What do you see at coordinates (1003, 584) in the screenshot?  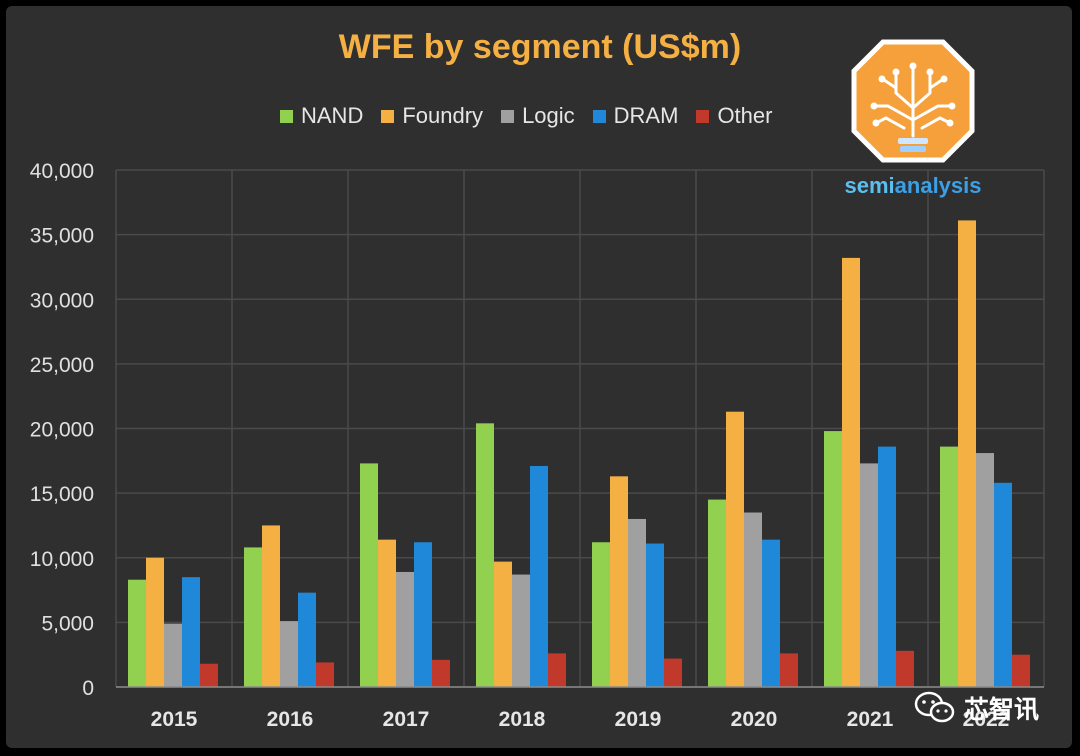 I see `bar-dram-2022` at bounding box center [1003, 584].